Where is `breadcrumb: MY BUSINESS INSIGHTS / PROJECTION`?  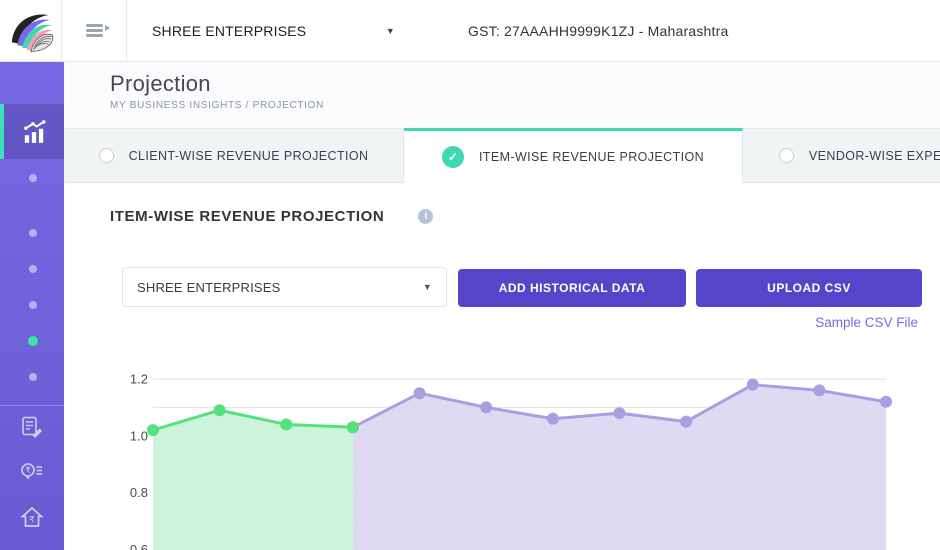 breadcrumb: MY BUSINESS INSIGHTS / PROJECTION is located at coordinates (217, 105).